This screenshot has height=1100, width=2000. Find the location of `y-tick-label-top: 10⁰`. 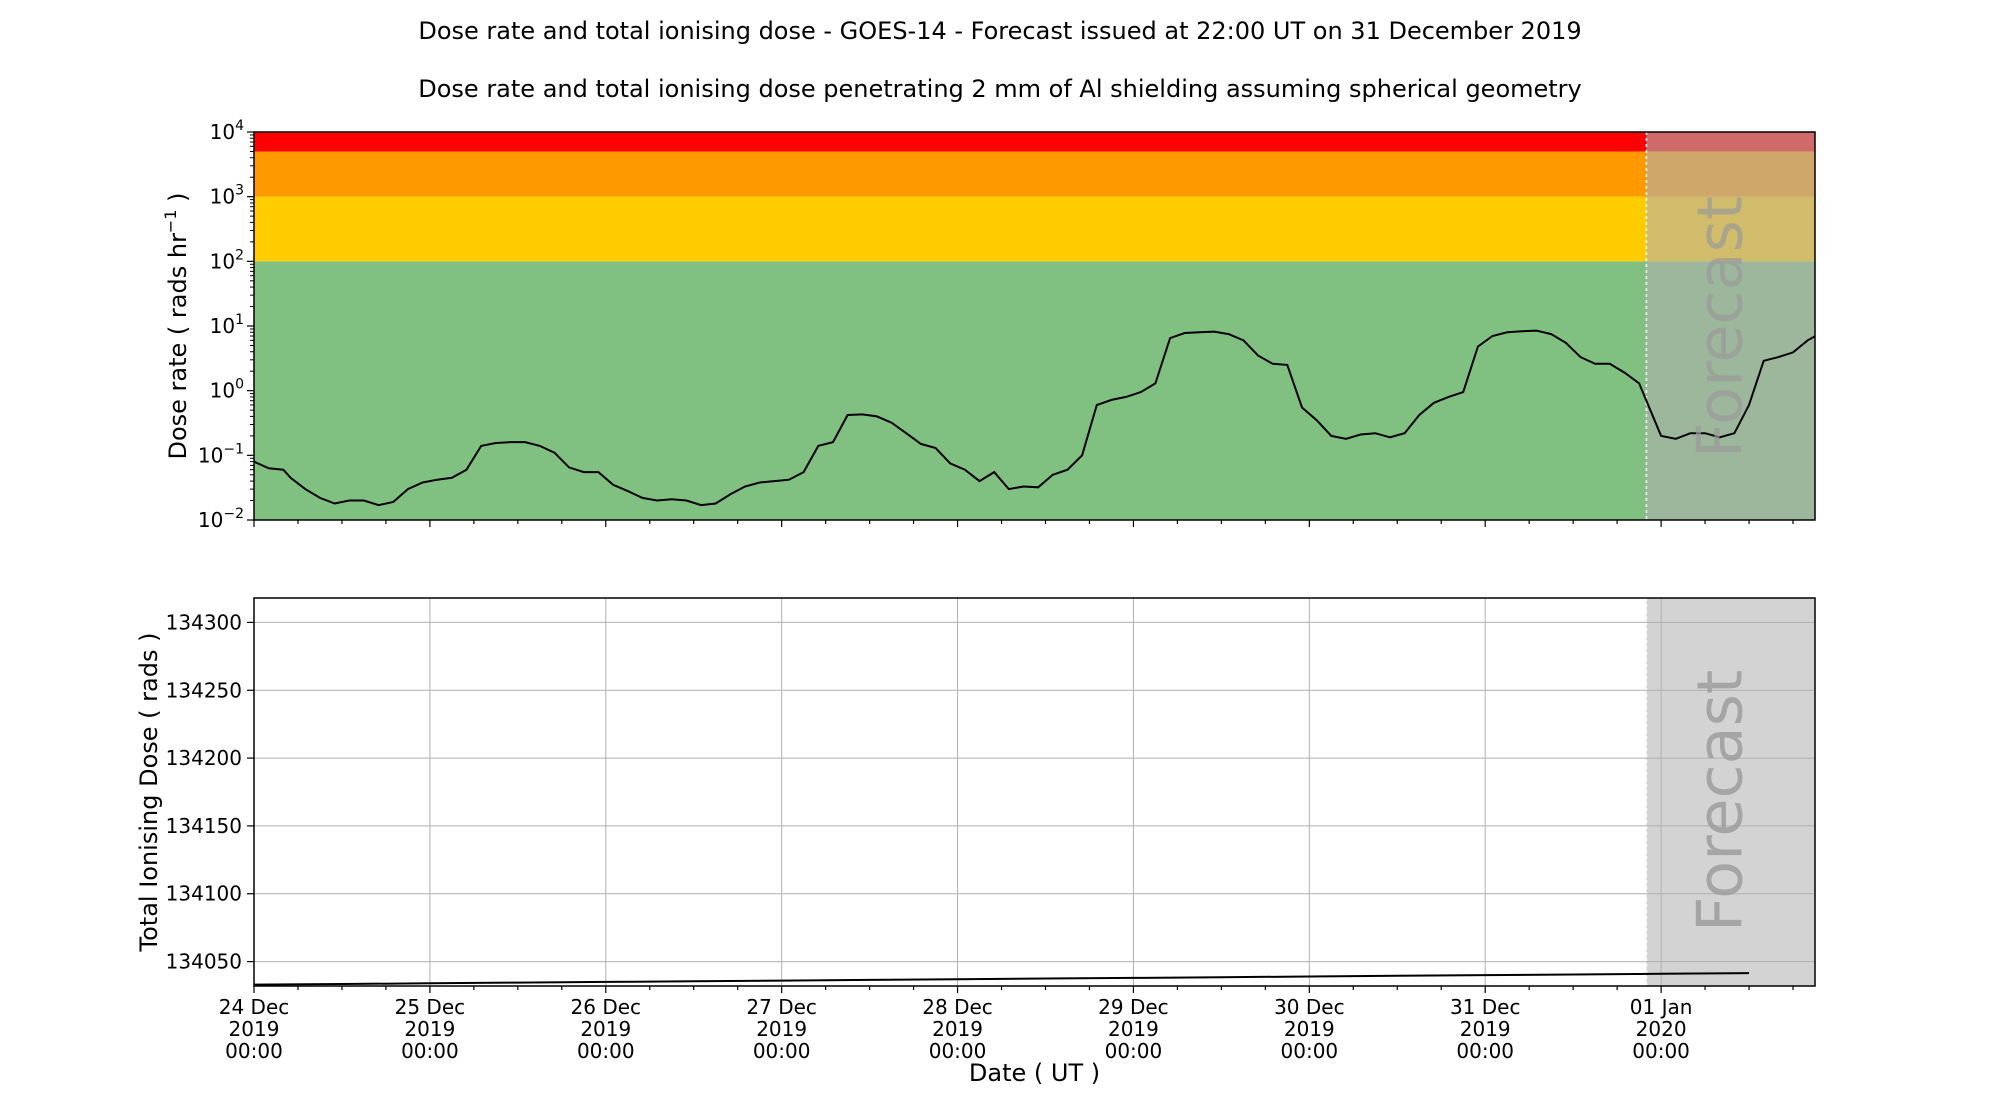

y-tick-label-top: 10⁰ is located at coordinates (227, 390).